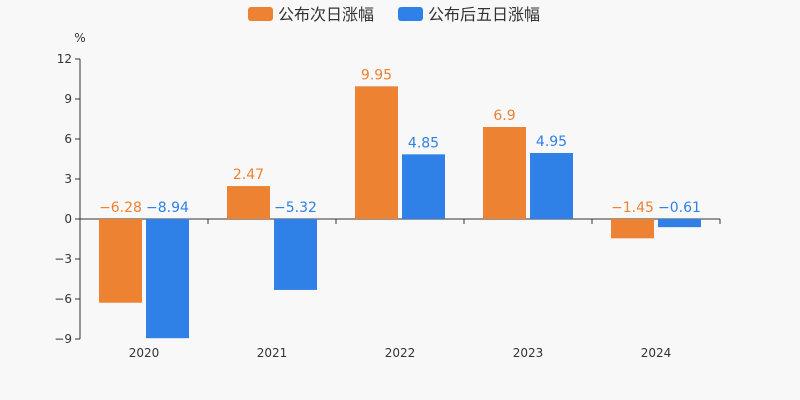 Image resolution: width=800 pixels, height=400 pixels. Describe the element at coordinates (679, 208) in the screenshot. I see `data-label: −0.61` at that location.